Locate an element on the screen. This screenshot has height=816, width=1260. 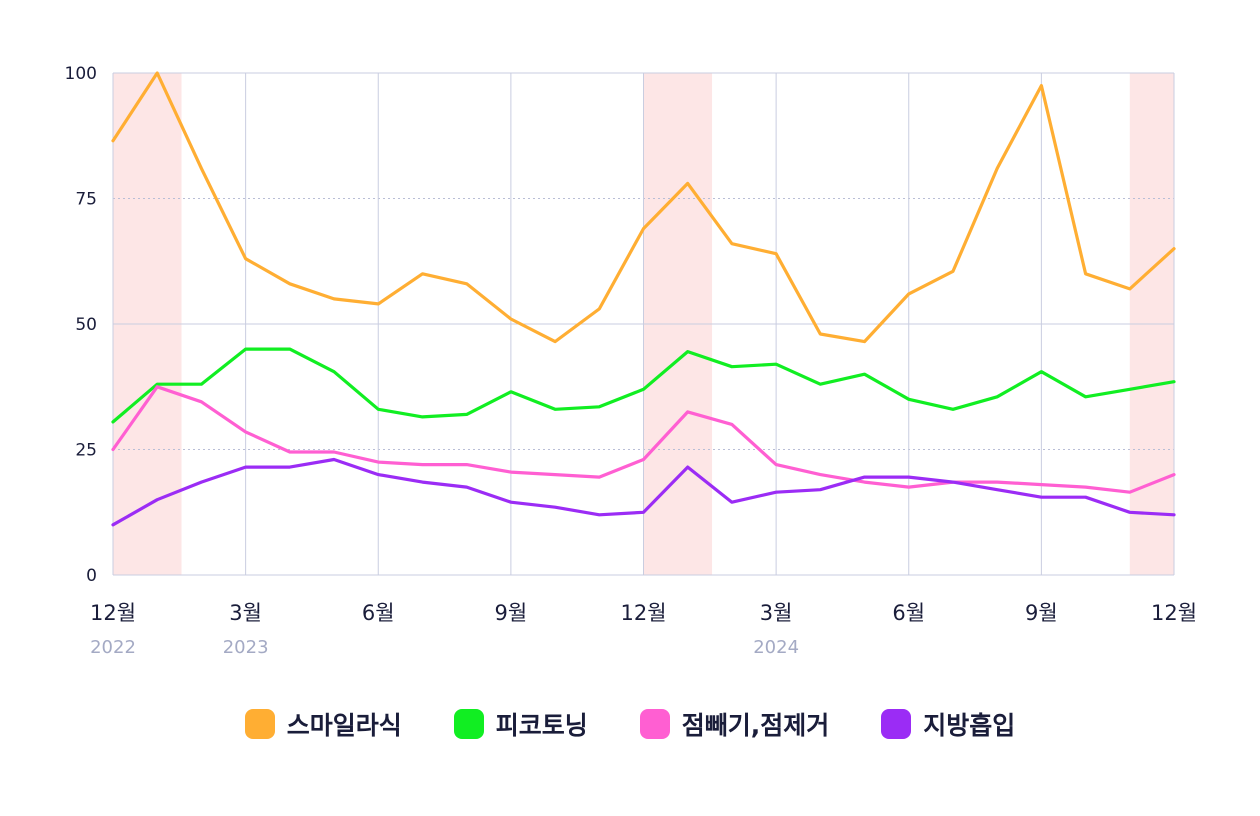
x-year-label: 2022 is located at coordinates (113, 647).